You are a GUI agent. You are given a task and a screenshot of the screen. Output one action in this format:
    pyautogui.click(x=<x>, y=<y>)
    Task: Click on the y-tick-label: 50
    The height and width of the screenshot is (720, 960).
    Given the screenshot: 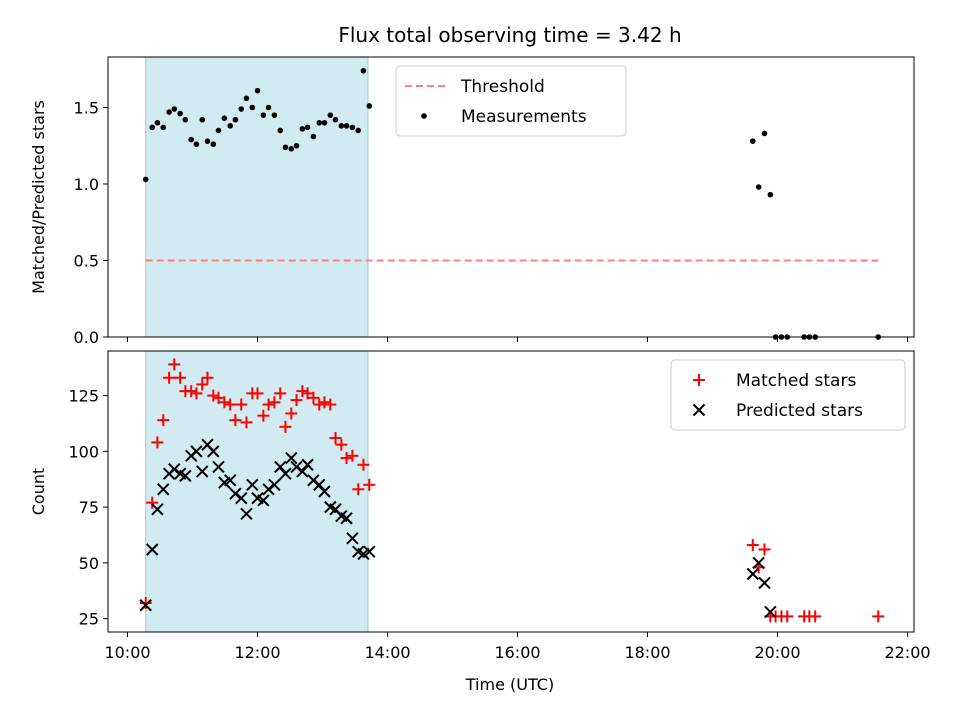 What is the action you would take?
    pyautogui.click(x=89, y=563)
    